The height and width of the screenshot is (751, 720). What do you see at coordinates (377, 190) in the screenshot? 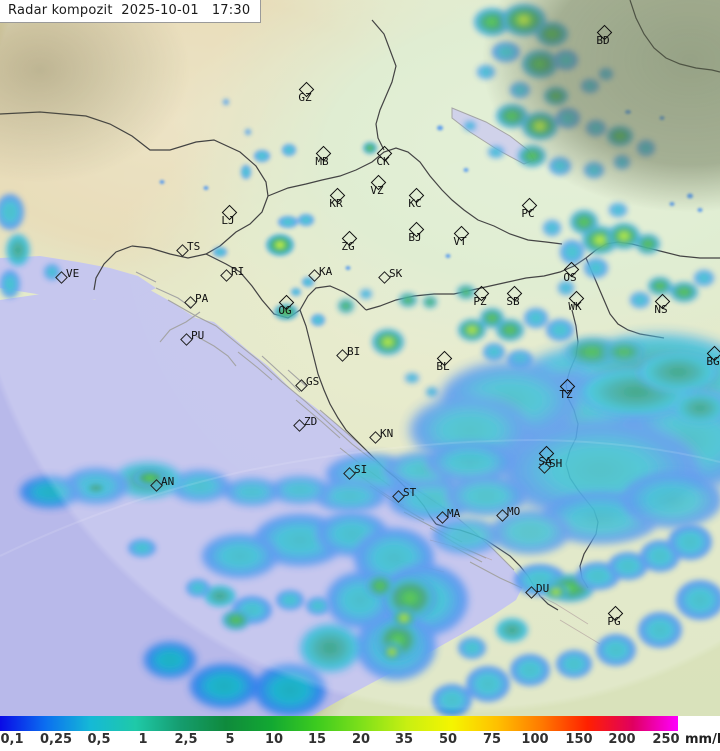
I see `city-label: VZ` at bounding box center [377, 190].